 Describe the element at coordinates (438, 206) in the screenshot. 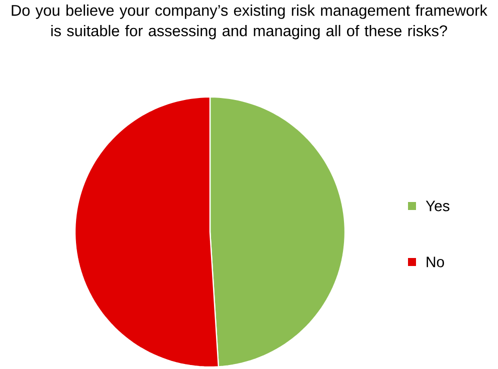

I see `legend-label: Yes` at that location.